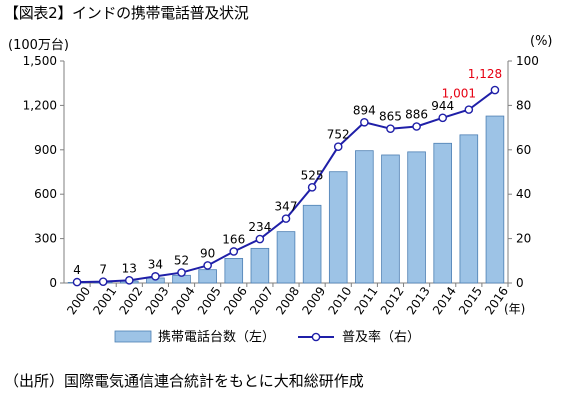 The width and height of the screenshot is (577, 401). I want to click on x-tick-label: 2015, so click(470, 300).